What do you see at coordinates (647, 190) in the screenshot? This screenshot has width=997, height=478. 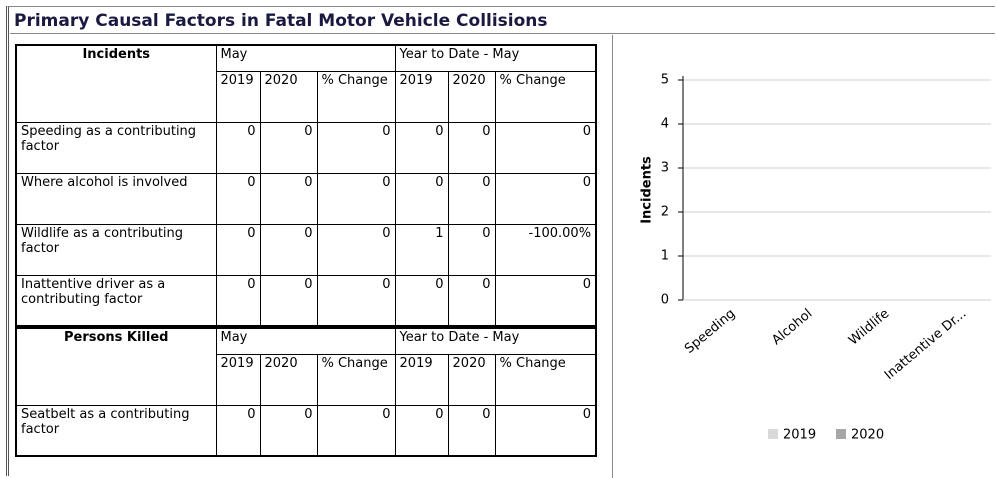 I see `y-axis-label: Incidents` at bounding box center [647, 190].